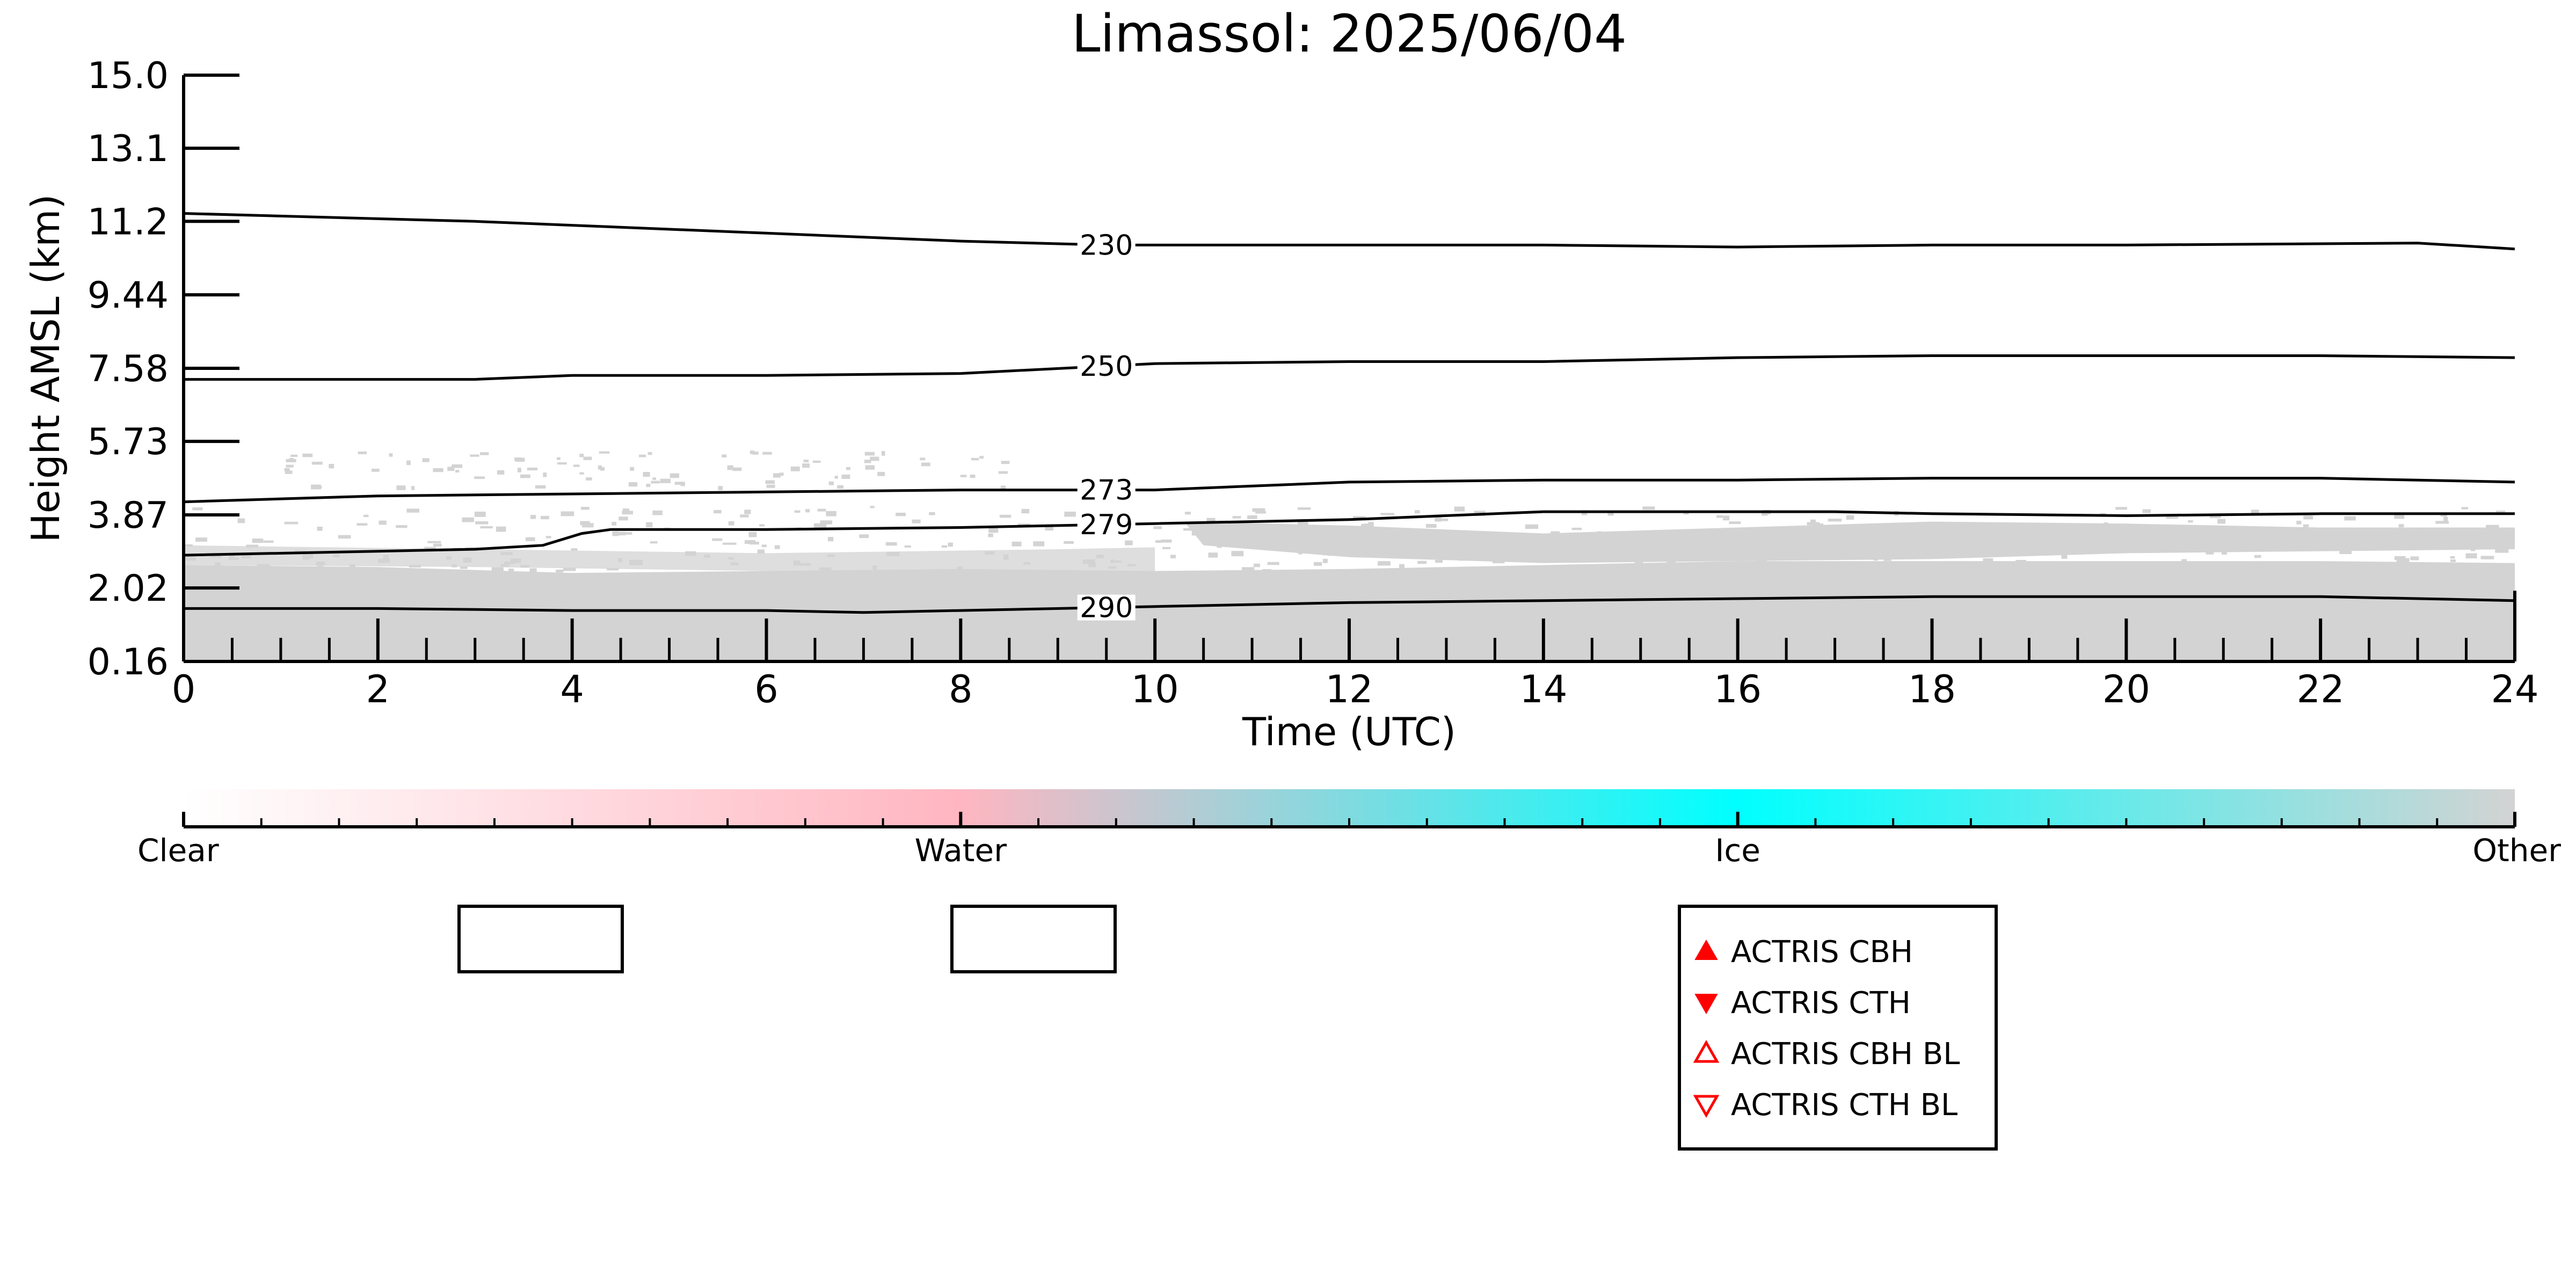  I want to click on y-tick-label: 0.16, so click(128, 662).